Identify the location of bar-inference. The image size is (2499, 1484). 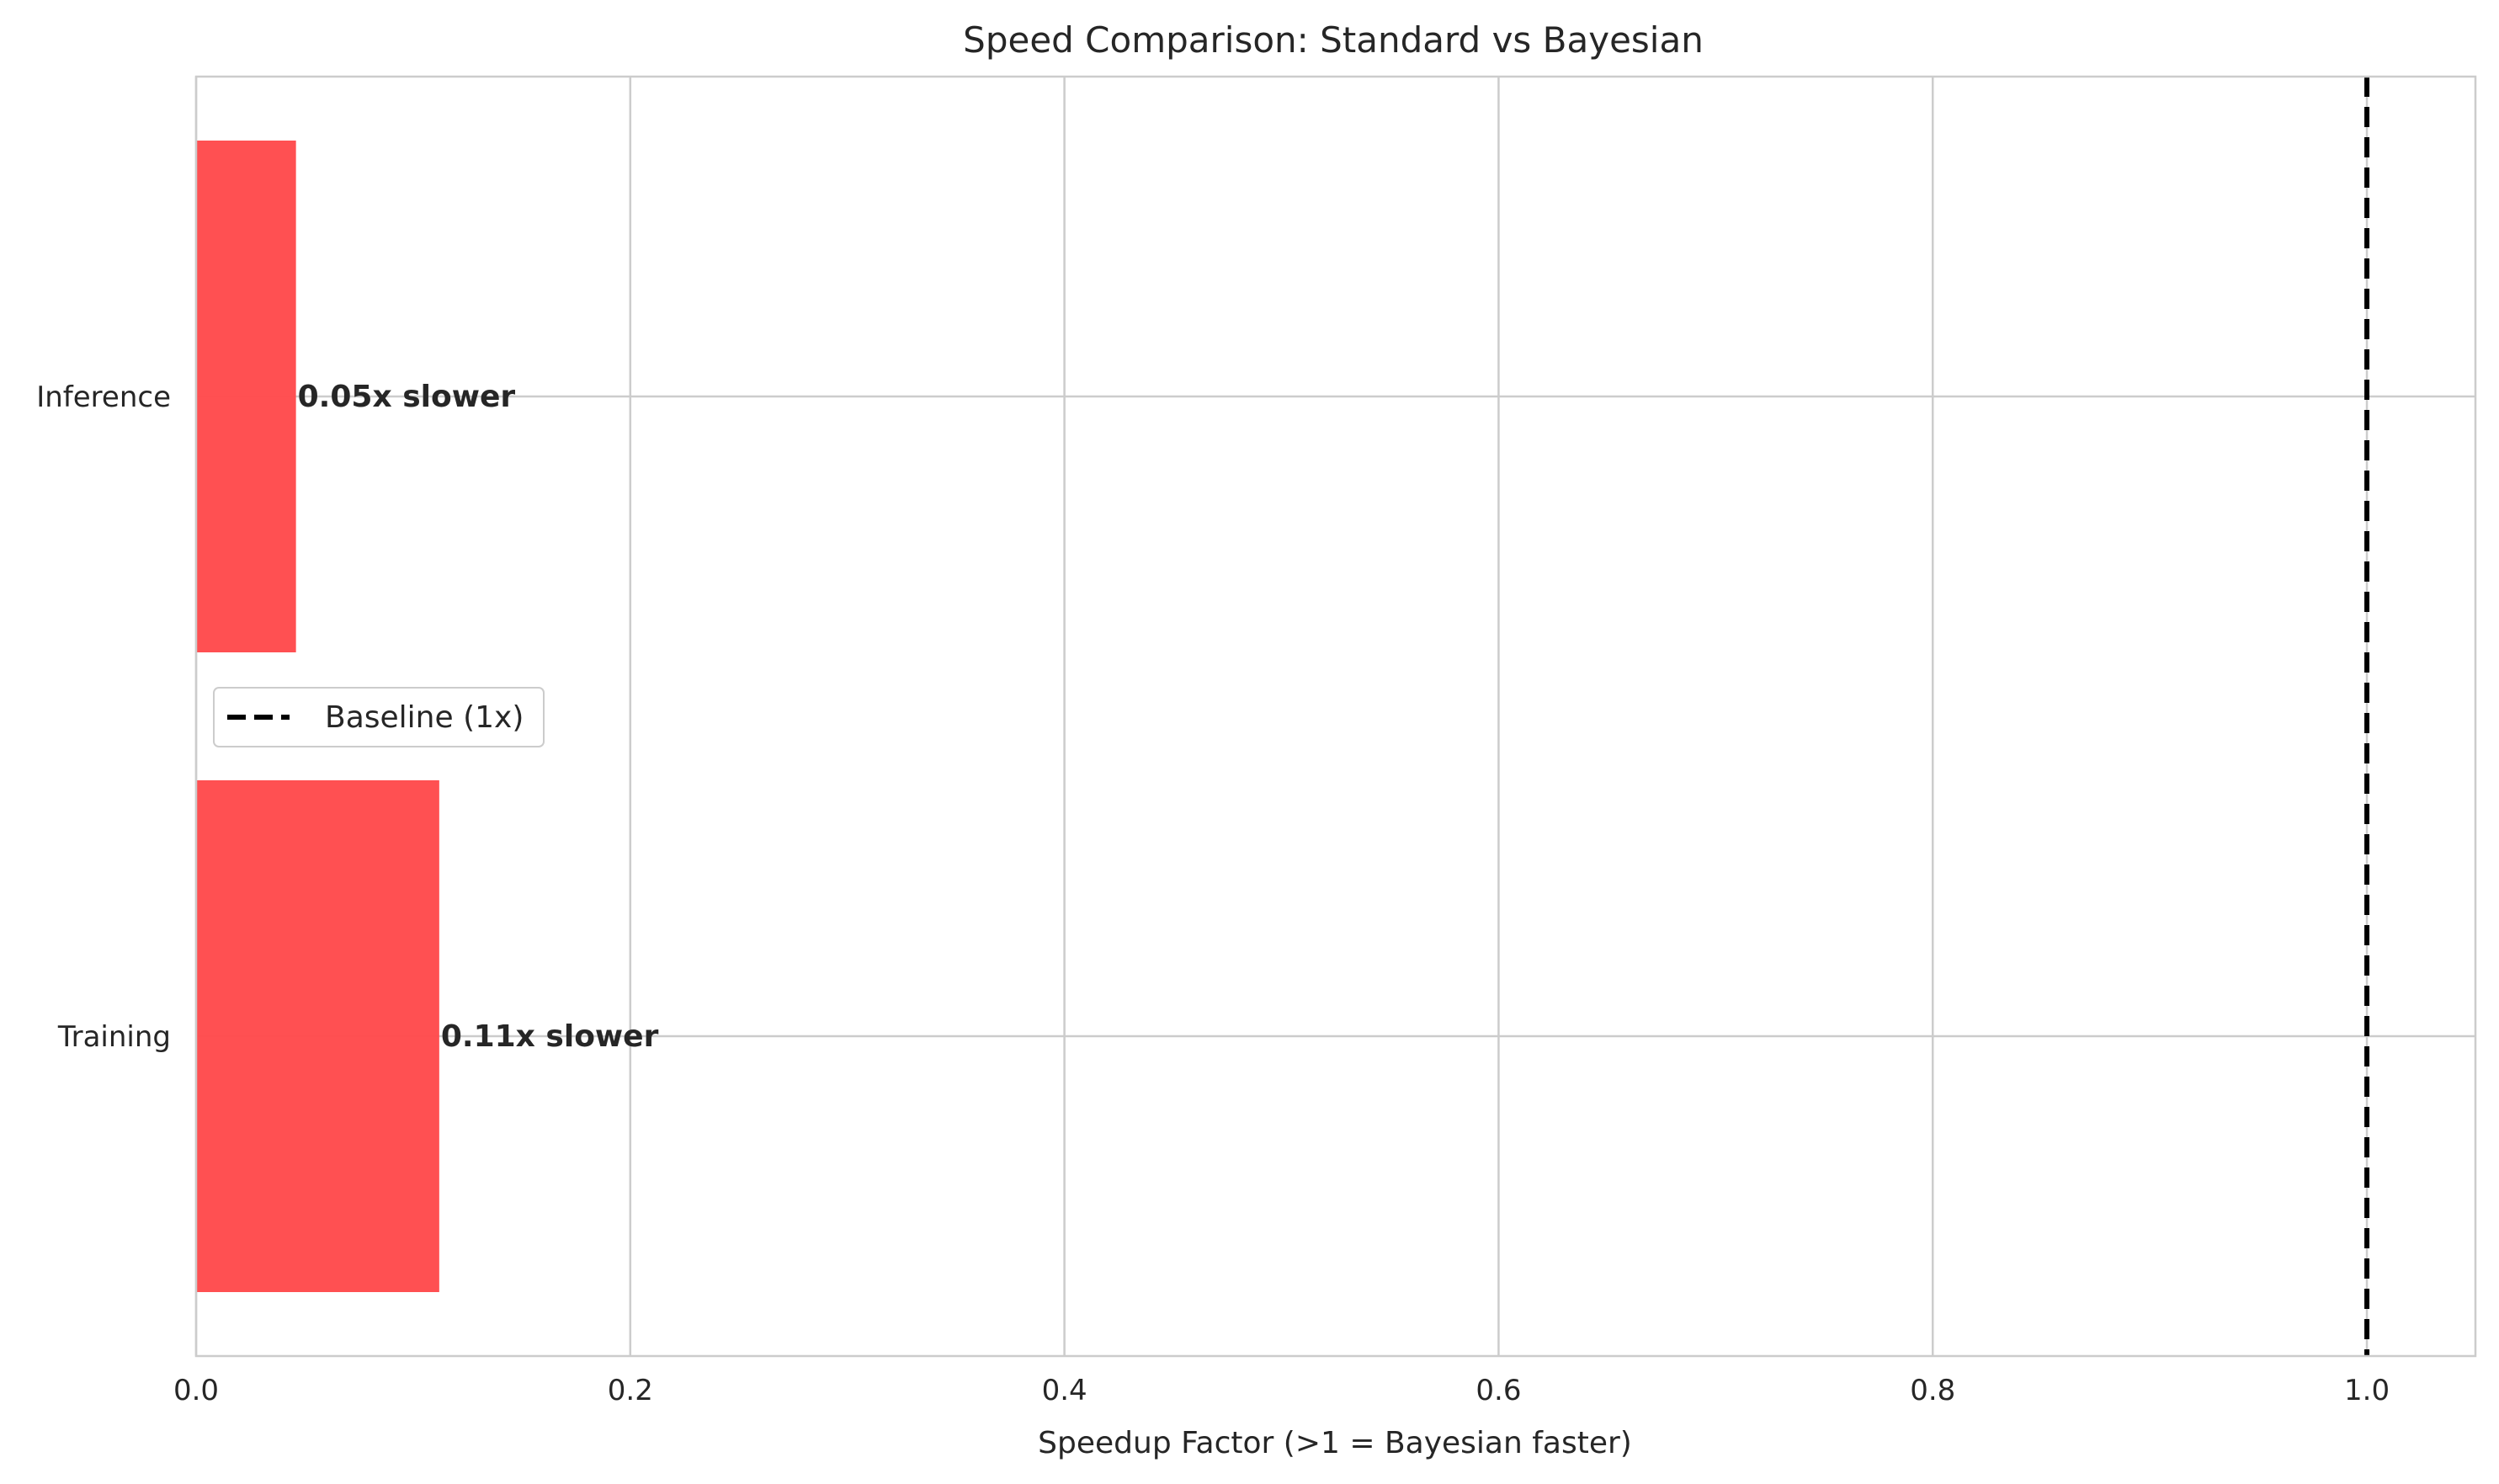
(246, 396).